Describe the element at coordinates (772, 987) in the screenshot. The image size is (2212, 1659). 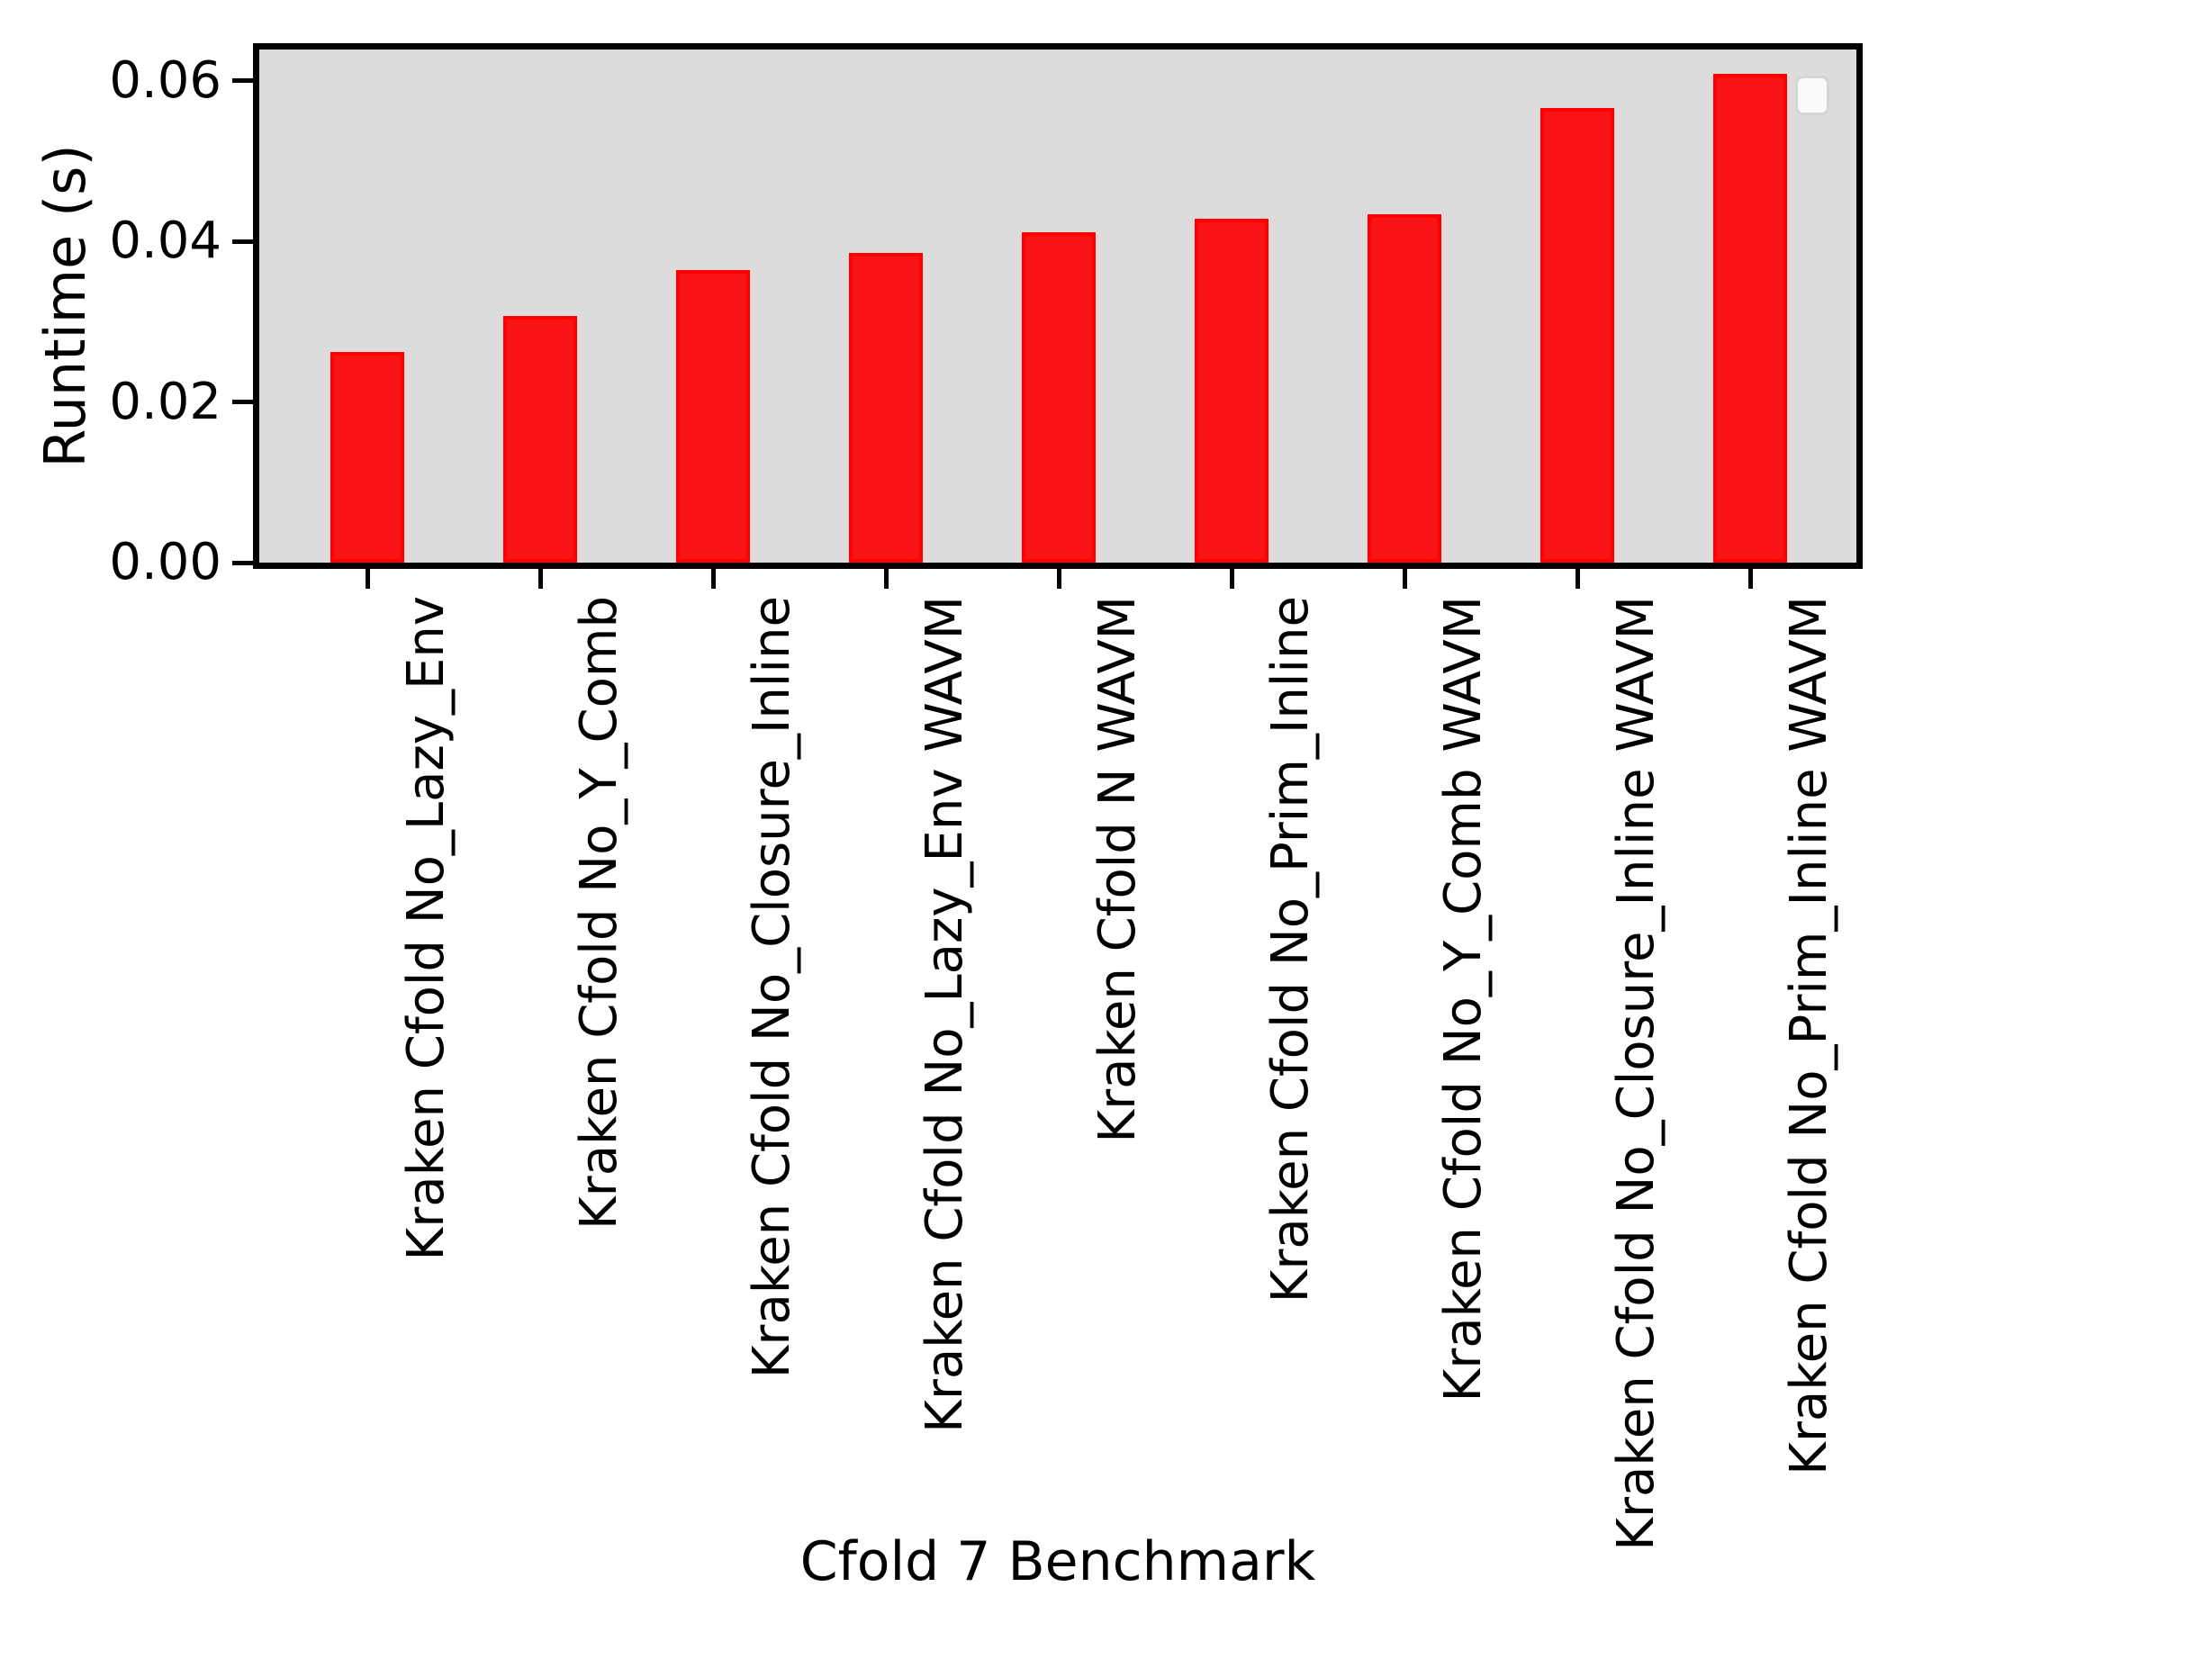
I see `x-tick-label-text: Kraken Cfold No_Closure_Inline` at that location.